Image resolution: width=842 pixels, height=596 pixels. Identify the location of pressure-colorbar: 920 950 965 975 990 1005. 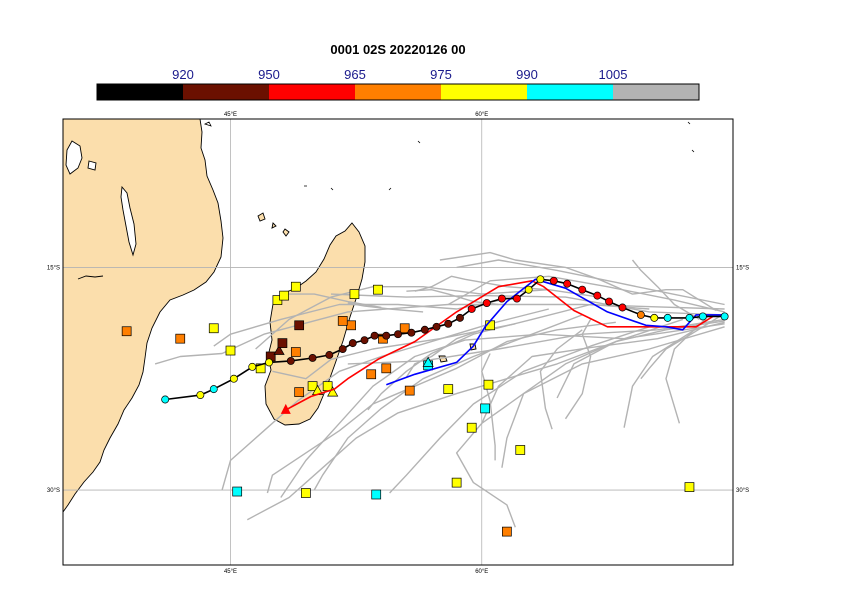
(398, 84).